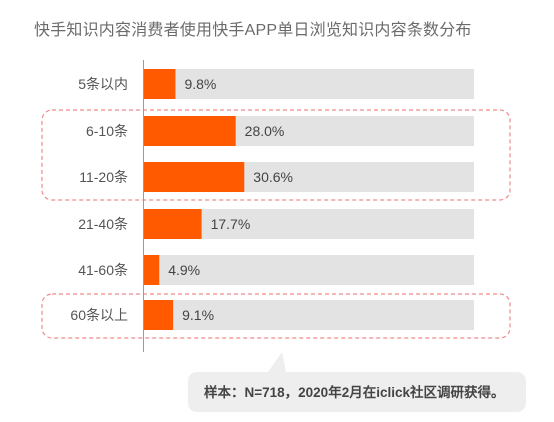  I want to click on value-label: 9.8%, so click(200, 84).